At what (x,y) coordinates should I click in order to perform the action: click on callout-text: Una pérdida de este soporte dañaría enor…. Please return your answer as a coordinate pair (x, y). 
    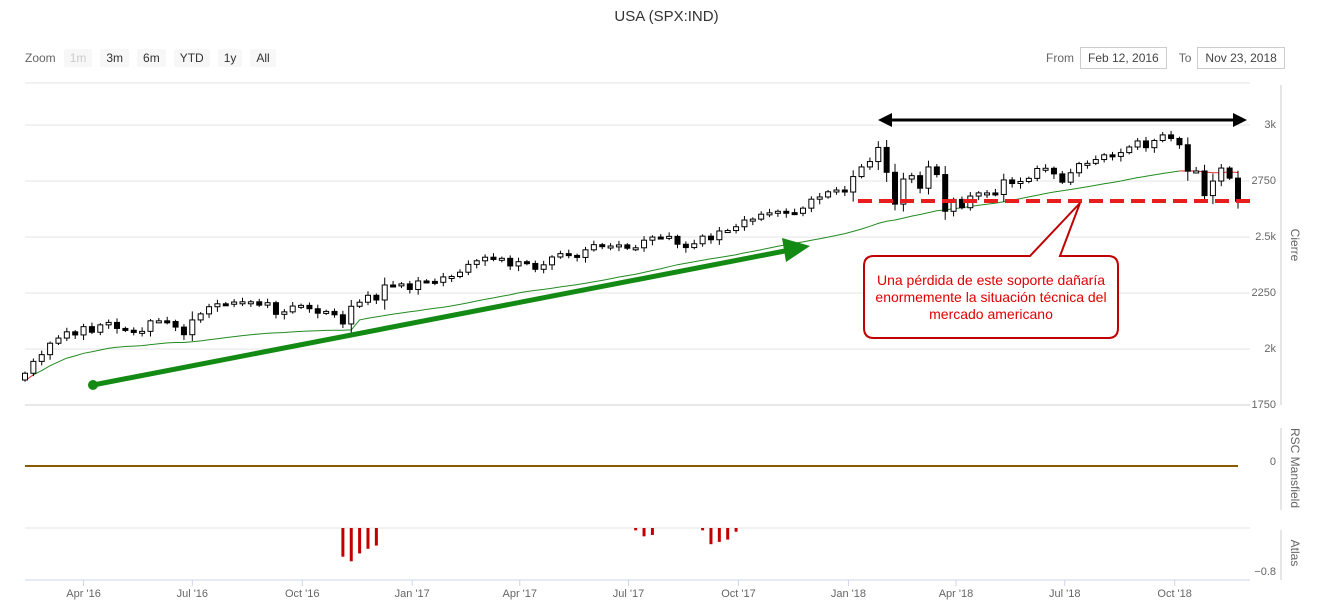
    Looking at the image, I should click on (991, 296).